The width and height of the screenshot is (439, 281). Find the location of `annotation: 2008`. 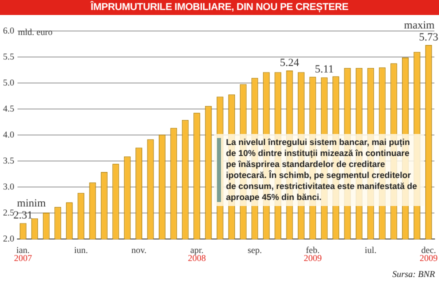

annotation: 2008 is located at coordinates (197, 258).